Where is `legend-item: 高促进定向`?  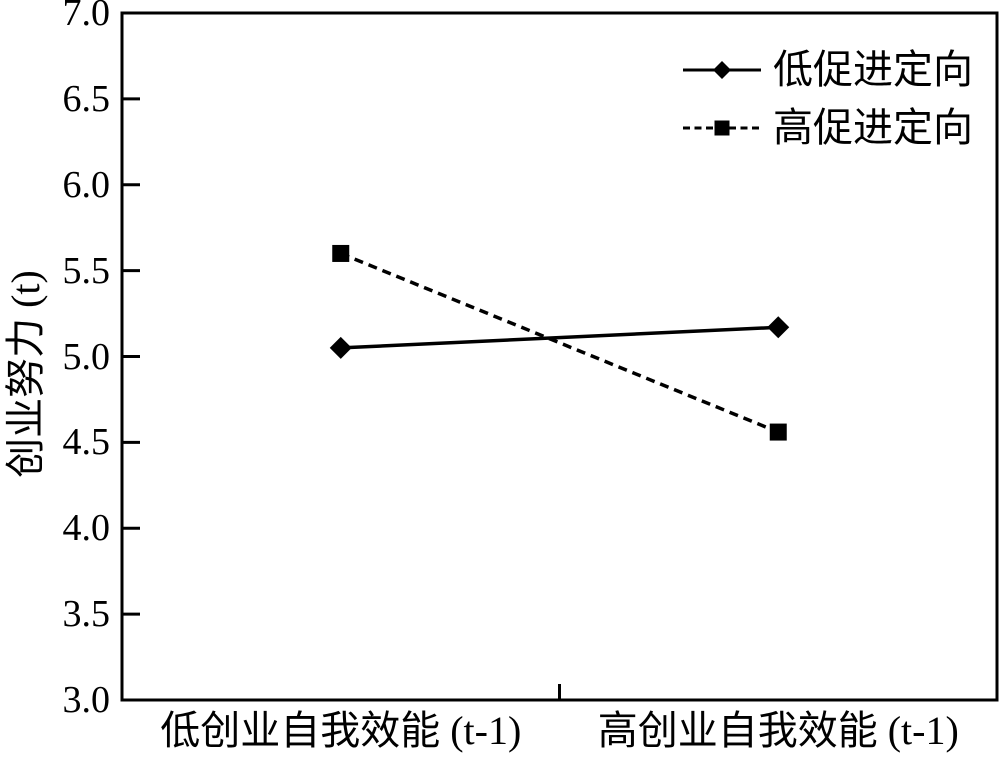 legend-item: 高促进定向 is located at coordinates (828, 128).